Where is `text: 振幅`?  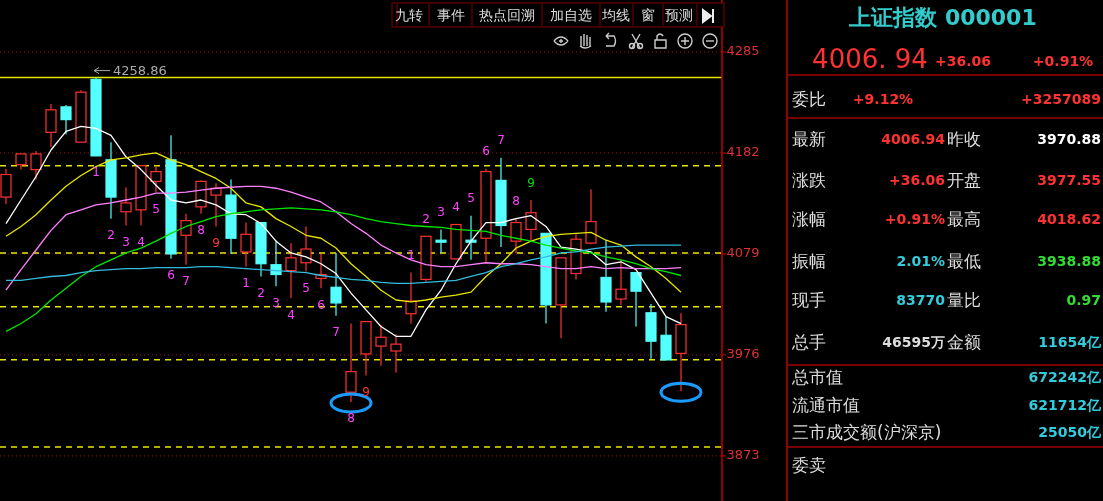
text: 振幅 is located at coordinates (809, 261).